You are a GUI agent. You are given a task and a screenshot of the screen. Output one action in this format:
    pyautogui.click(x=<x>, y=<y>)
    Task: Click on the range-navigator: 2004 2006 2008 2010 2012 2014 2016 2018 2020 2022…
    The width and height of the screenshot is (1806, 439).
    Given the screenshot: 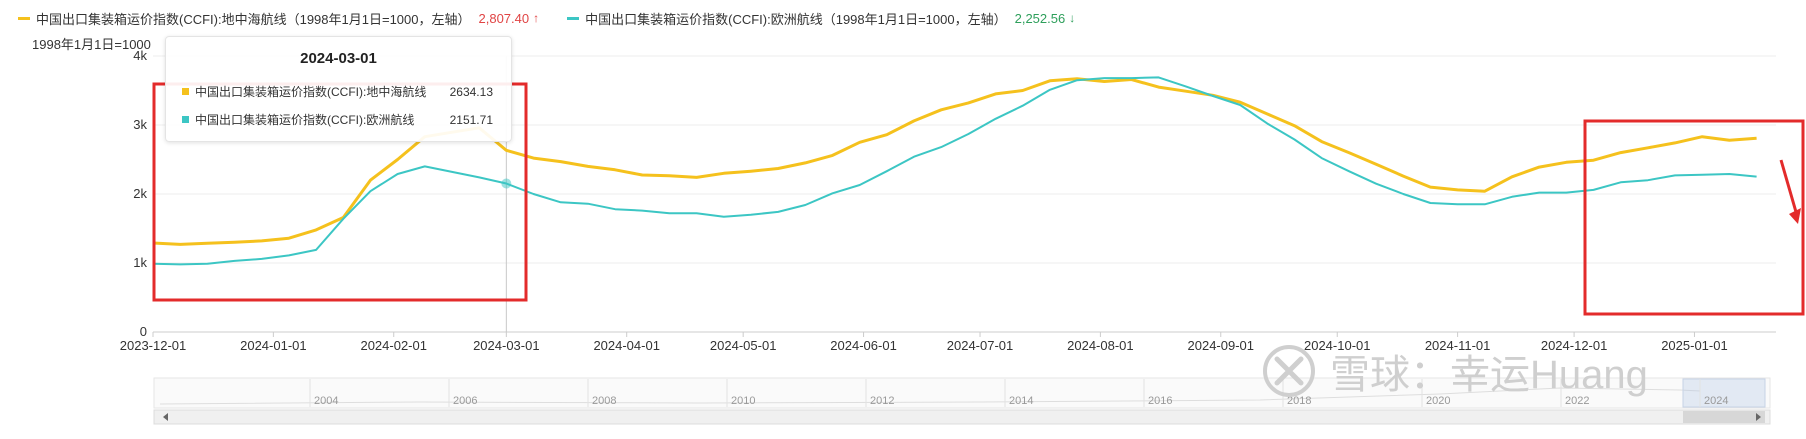 What is the action you would take?
    pyautogui.click(x=962, y=401)
    